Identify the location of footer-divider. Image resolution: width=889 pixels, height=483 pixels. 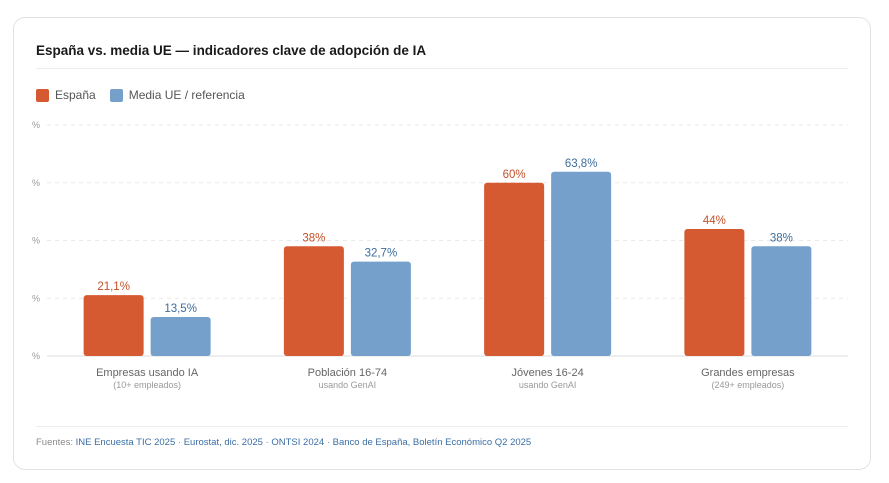
(442, 426).